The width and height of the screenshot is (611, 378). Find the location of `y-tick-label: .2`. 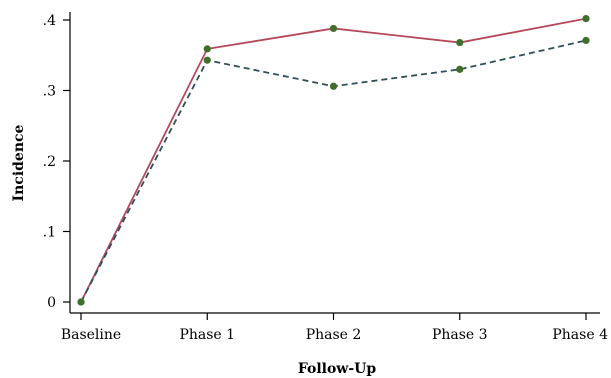

y-tick-label: .2 is located at coordinates (49, 162).